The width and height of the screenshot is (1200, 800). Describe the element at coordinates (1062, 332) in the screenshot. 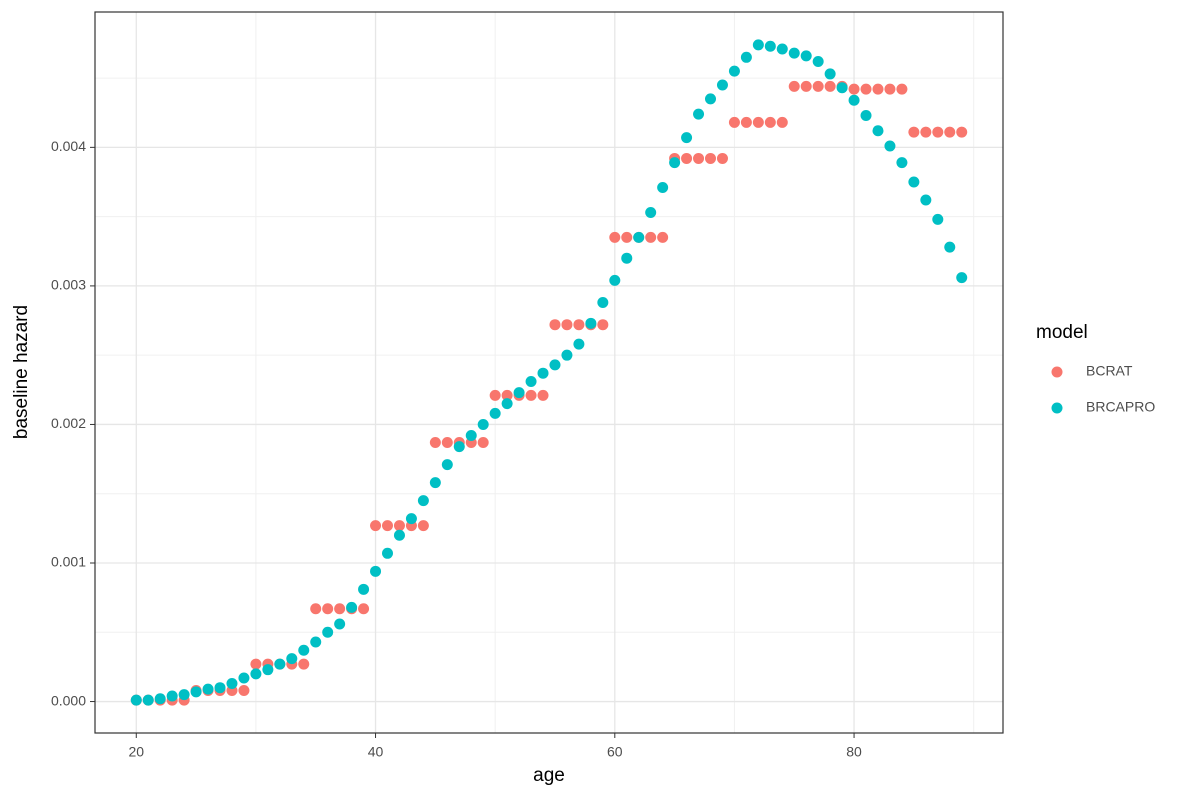

I see `legend-title: model` at that location.